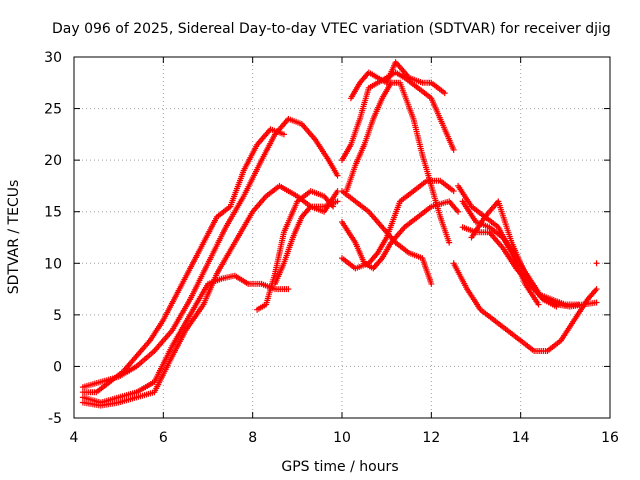 This screenshot has width=640, height=480. I want to click on y-tick-label: 10, so click(53, 264).